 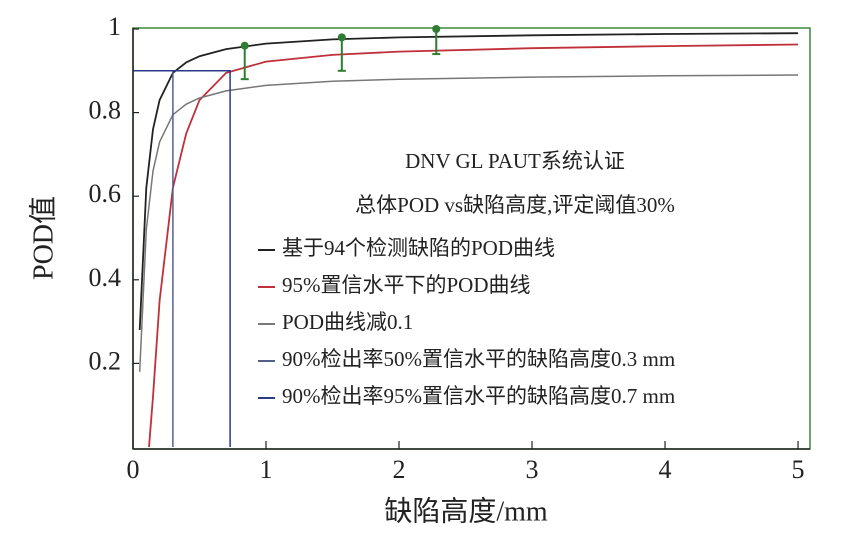 I want to click on series-line, so click(x=182, y=258).